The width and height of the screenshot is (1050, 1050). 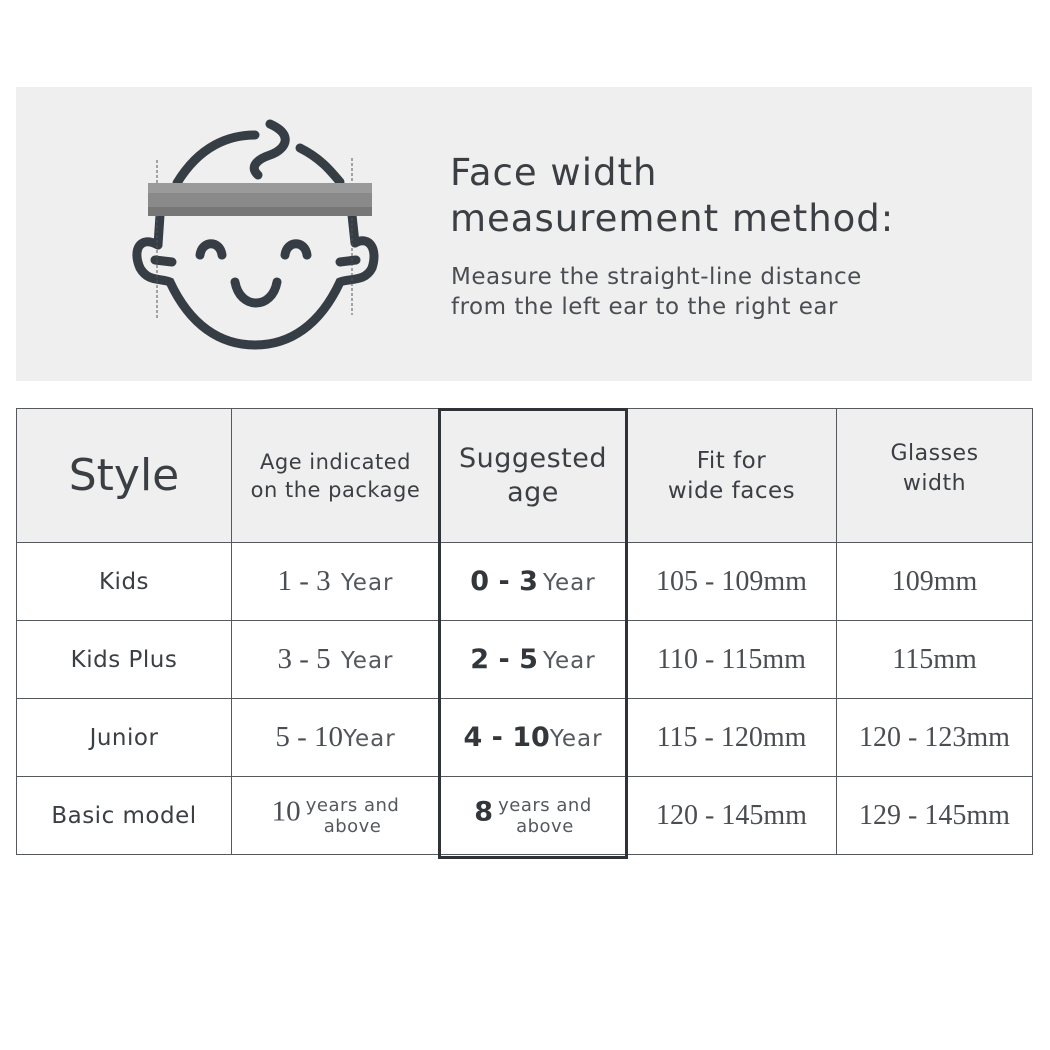 What do you see at coordinates (255, 234) in the screenshot?
I see `child-face-measure-icon` at bounding box center [255, 234].